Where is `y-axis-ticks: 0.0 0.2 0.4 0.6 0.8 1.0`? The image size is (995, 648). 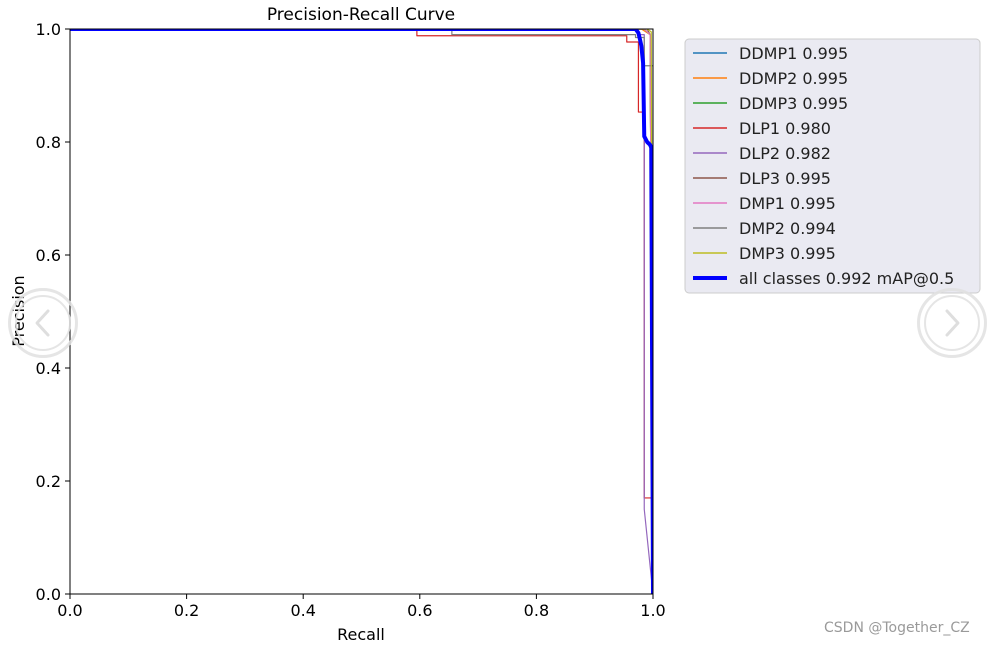 y-axis-ticks: 0.0 0.2 0.4 0.6 0.8 1.0 is located at coordinates (53, 312).